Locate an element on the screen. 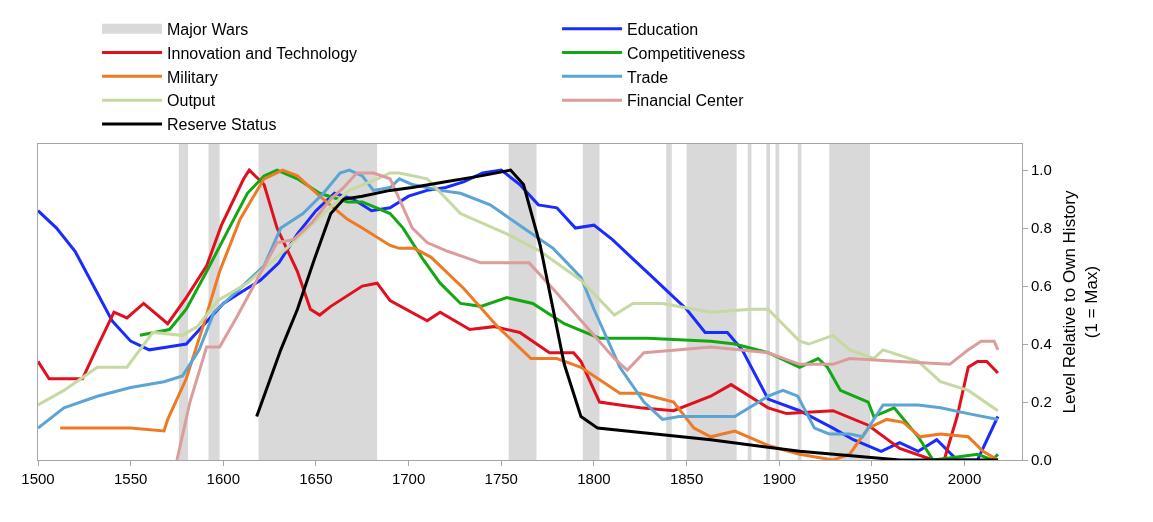  x-tick-label: 1650 is located at coordinates (316, 478).